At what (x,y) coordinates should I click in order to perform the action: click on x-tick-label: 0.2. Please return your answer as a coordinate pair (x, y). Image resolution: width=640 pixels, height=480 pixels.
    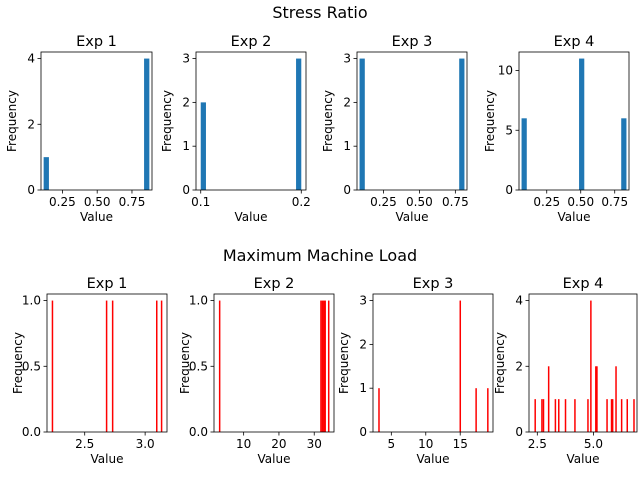
    Looking at the image, I should click on (301, 202).